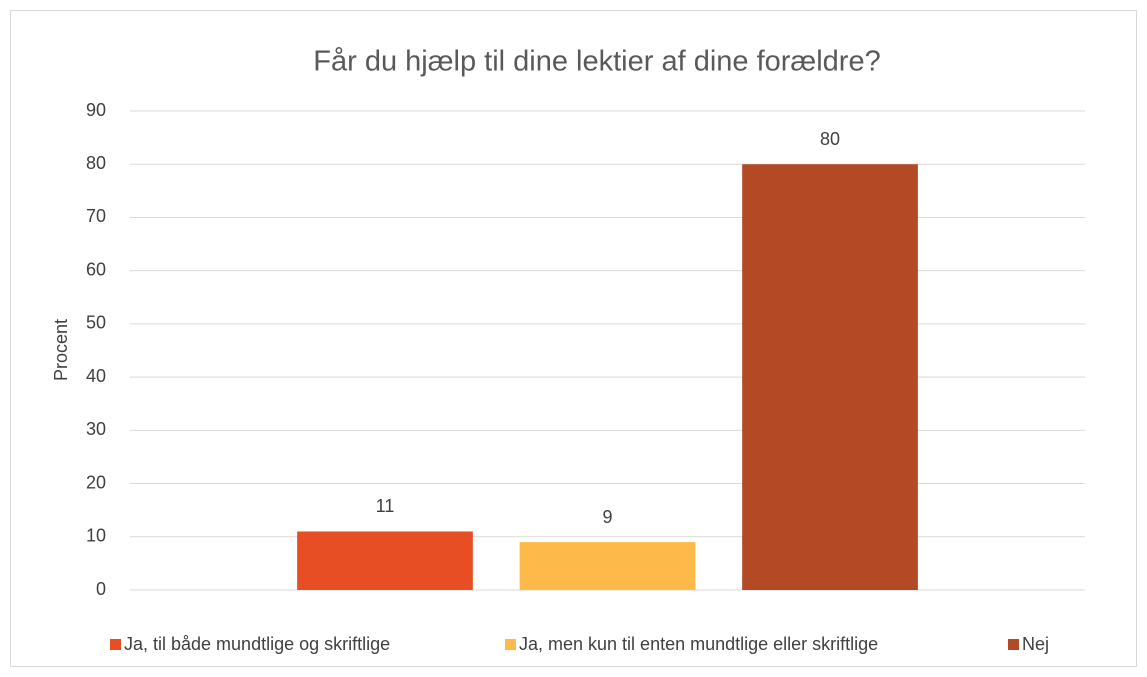 The width and height of the screenshot is (1147, 677). Describe the element at coordinates (257, 644) in the screenshot. I see `legend-label: Ja, til både mundtlige og skriftlige` at that location.